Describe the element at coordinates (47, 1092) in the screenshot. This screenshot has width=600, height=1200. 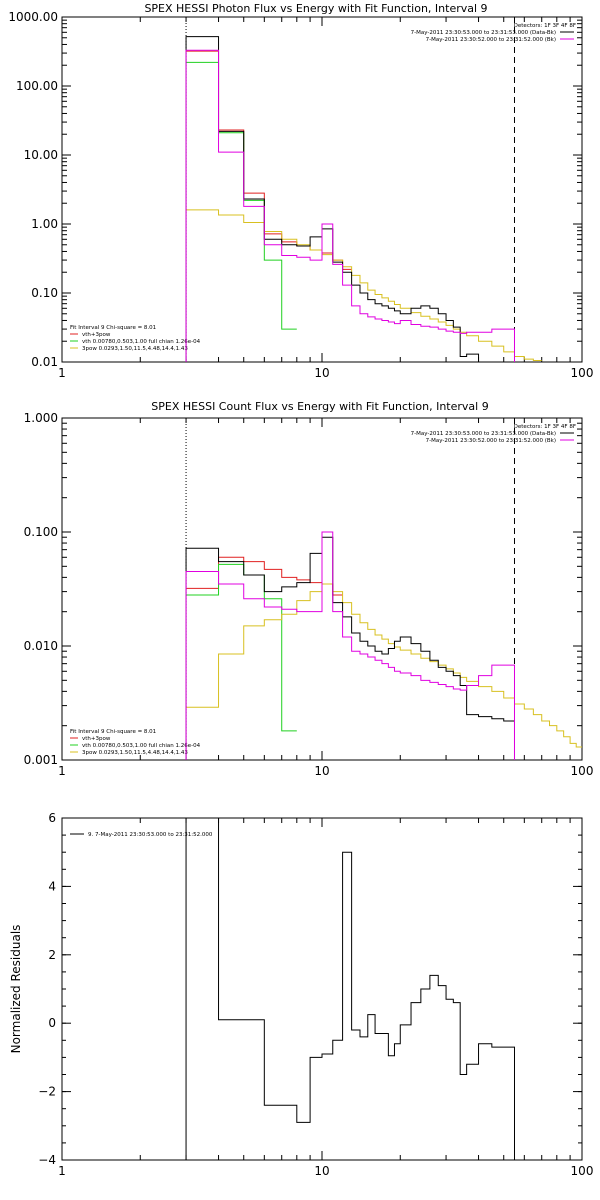
I see `y-tick-label: −2` at that location.